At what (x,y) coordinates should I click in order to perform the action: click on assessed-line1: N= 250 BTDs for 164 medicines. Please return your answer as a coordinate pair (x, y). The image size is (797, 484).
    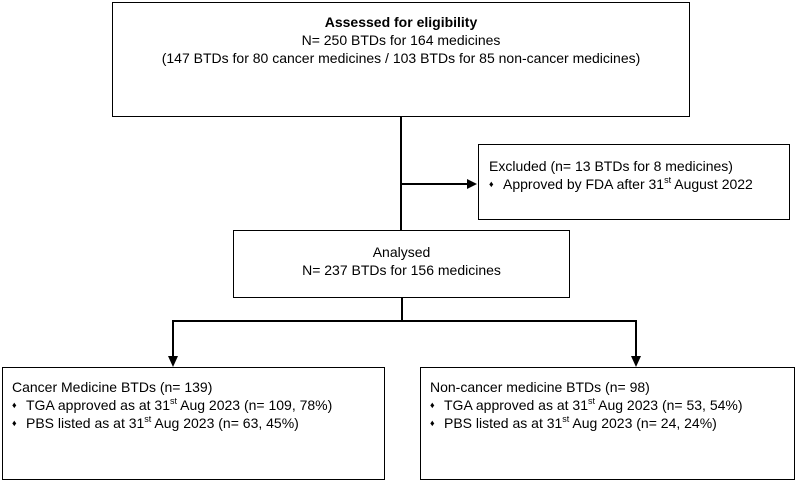
    Looking at the image, I should click on (401, 40).